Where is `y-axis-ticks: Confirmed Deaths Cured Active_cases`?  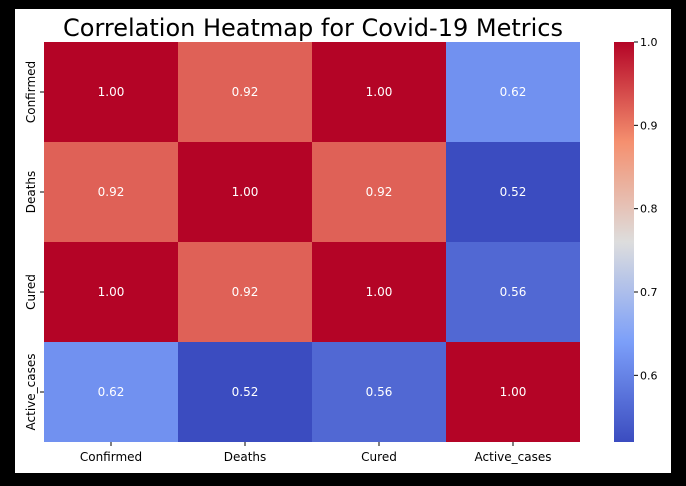 y-axis-ticks: Confirmed Deaths Cured Active_cases is located at coordinates (34, 246).